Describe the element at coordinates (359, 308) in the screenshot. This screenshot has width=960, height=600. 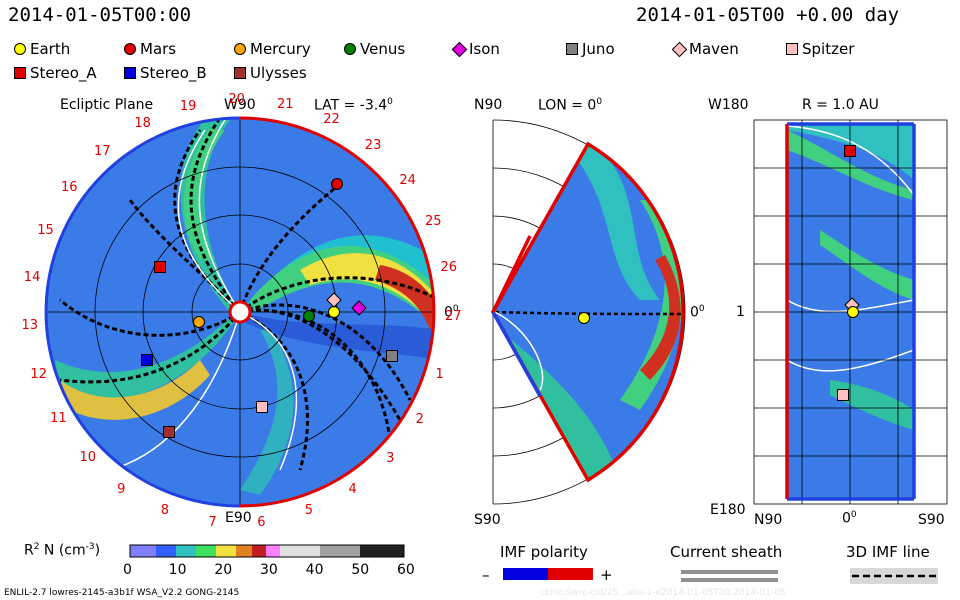
I see `ison-marker` at that location.